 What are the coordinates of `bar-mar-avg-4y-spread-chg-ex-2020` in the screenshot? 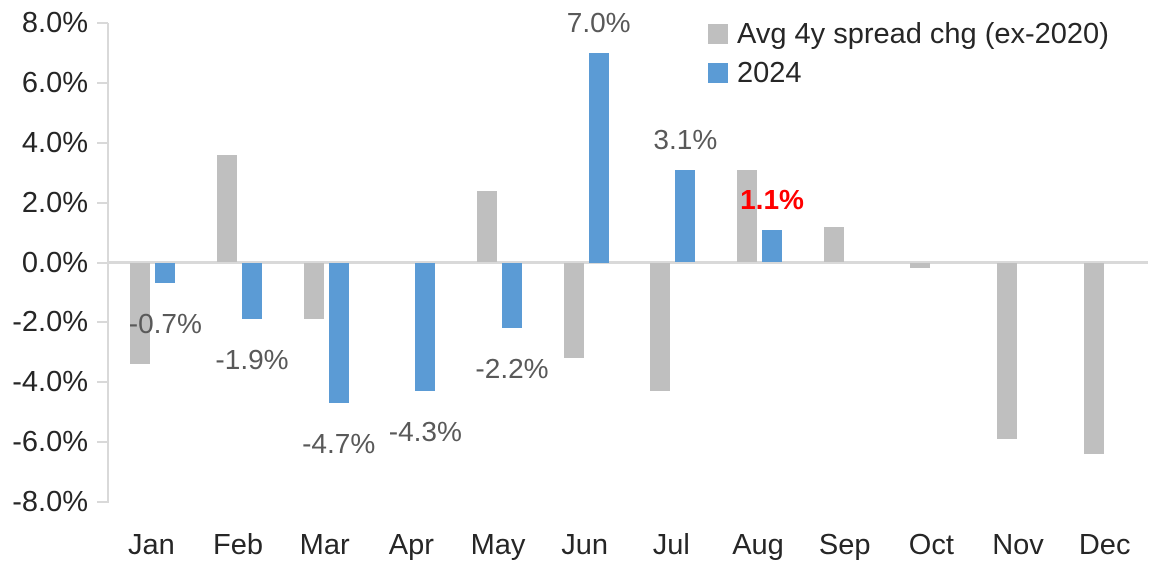 It's located at (313, 291).